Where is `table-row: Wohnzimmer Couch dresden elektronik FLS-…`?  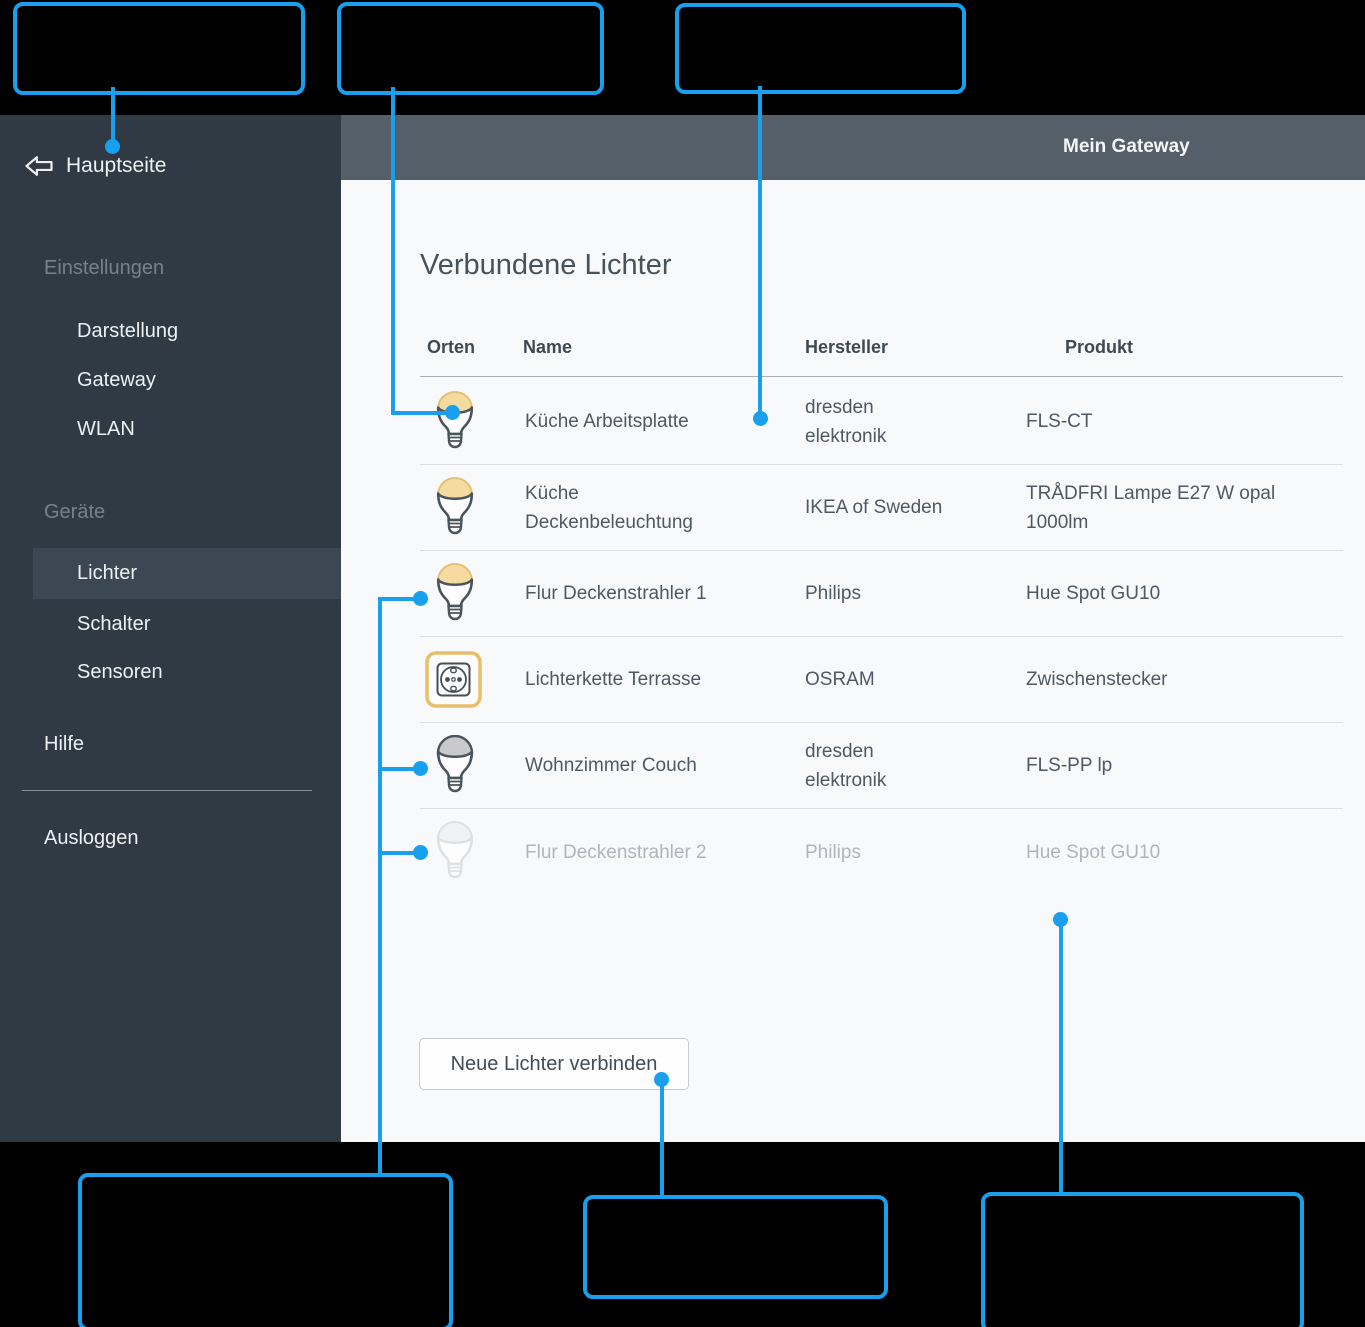
table-row: Wohnzimmer Couch dresden elektronik FLS-… is located at coordinates (881, 766).